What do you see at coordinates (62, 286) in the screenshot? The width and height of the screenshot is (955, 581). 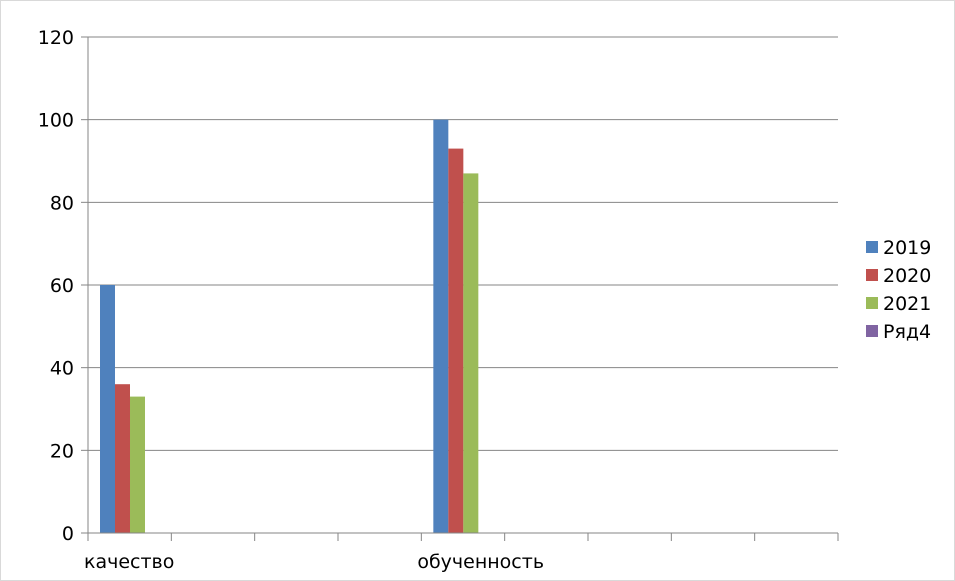 I see `y-tick-label: 60` at bounding box center [62, 286].